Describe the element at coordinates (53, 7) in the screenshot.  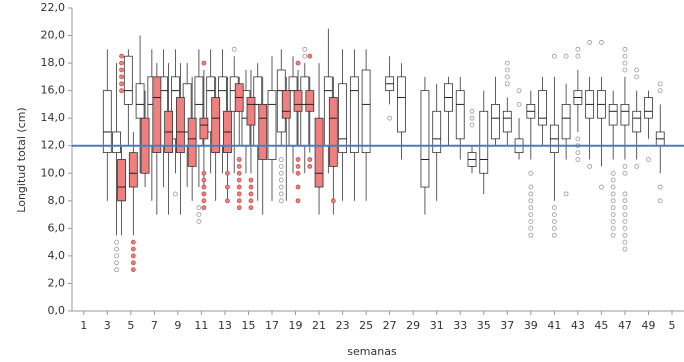
I see `y-tick-label: 22,0` at that location.